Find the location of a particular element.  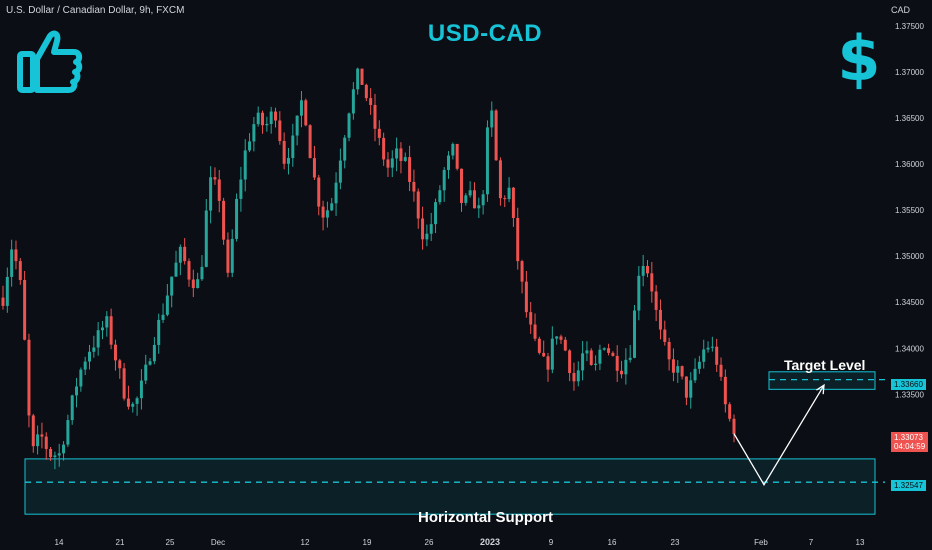

dollar-sign-icon: $ is located at coordinates (859, 58).